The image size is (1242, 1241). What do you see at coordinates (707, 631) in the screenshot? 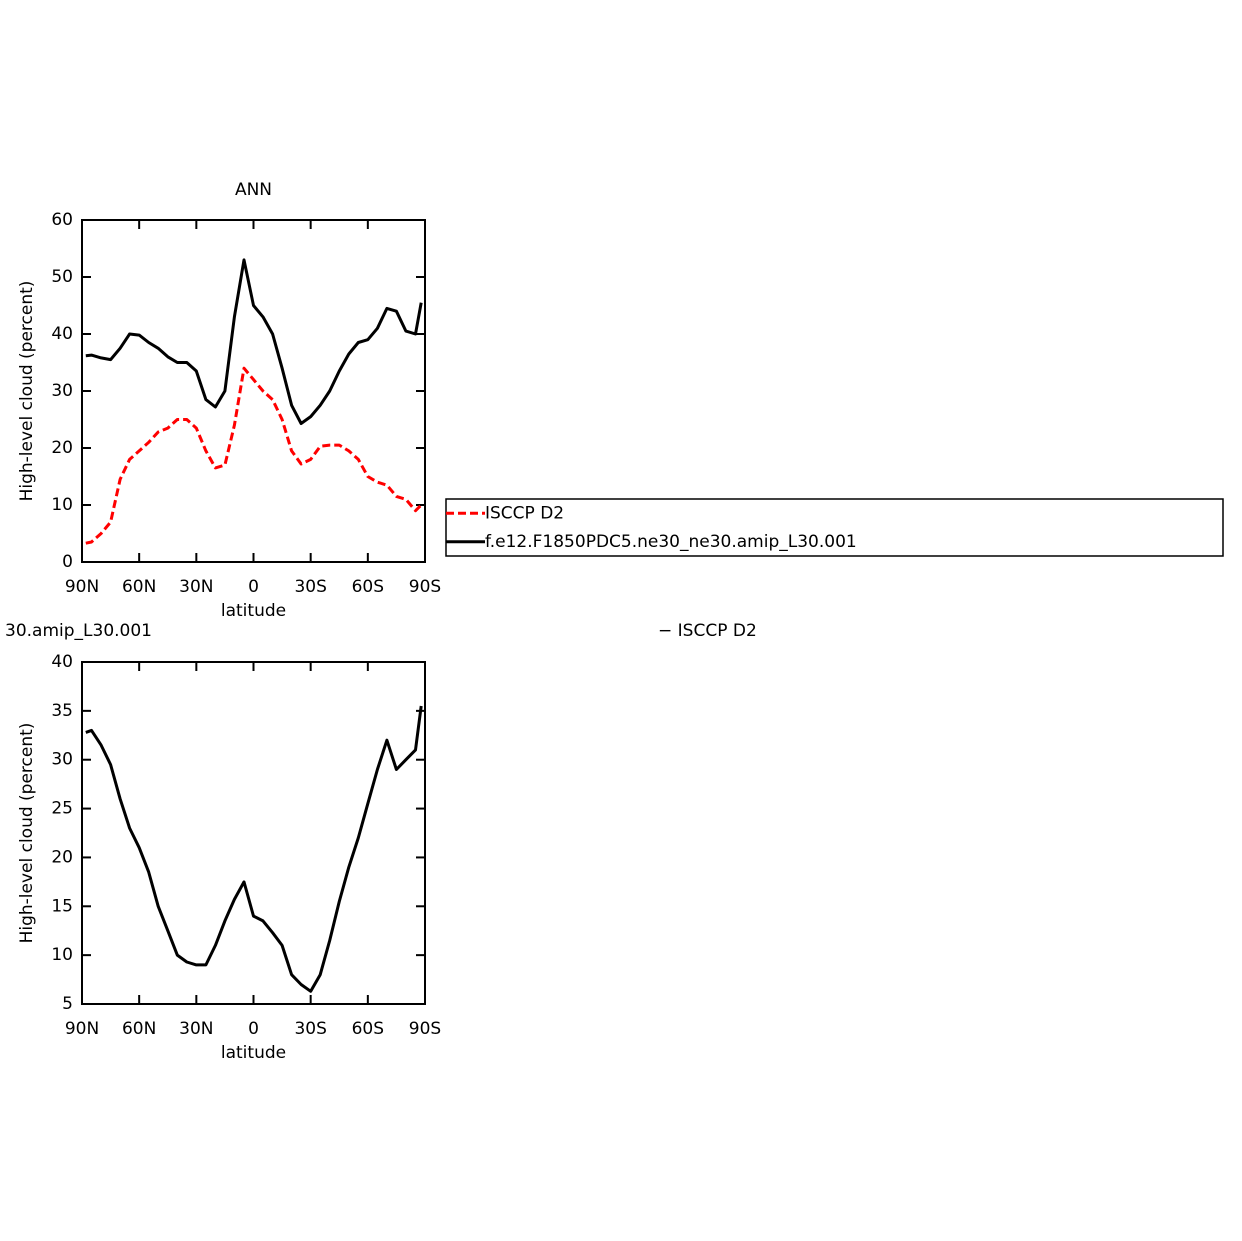
I see `chart-title-right: − ISCCP D2` at bounding box center [707, 631].